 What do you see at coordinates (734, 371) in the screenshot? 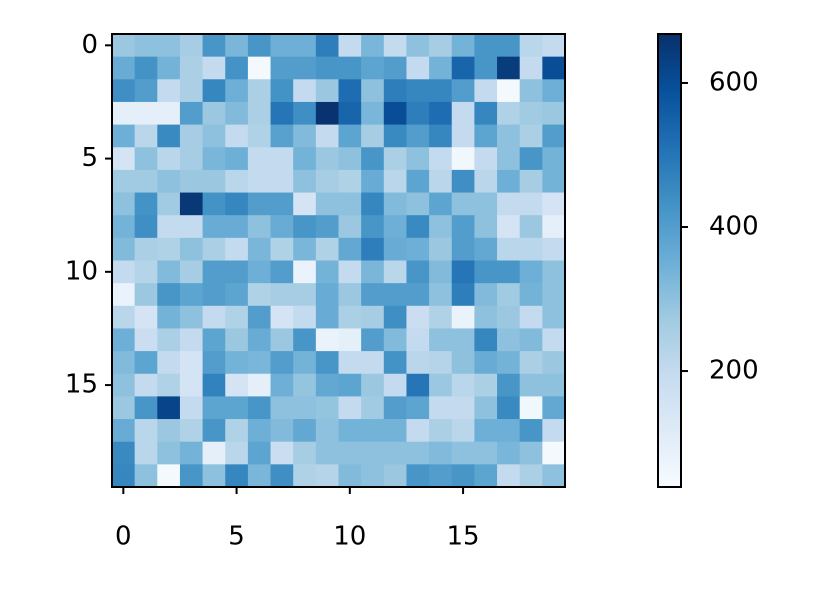
I see `colorbar-tick-label: 200` at bounding box center [734, 371].